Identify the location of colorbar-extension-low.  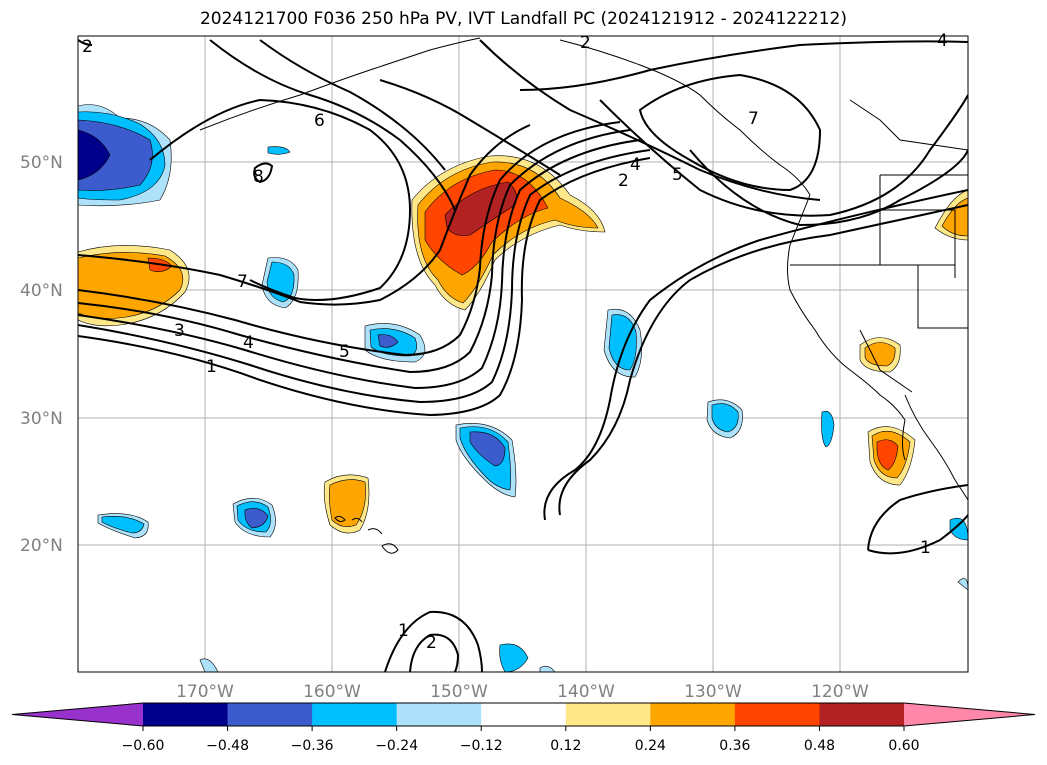
(77, 714).